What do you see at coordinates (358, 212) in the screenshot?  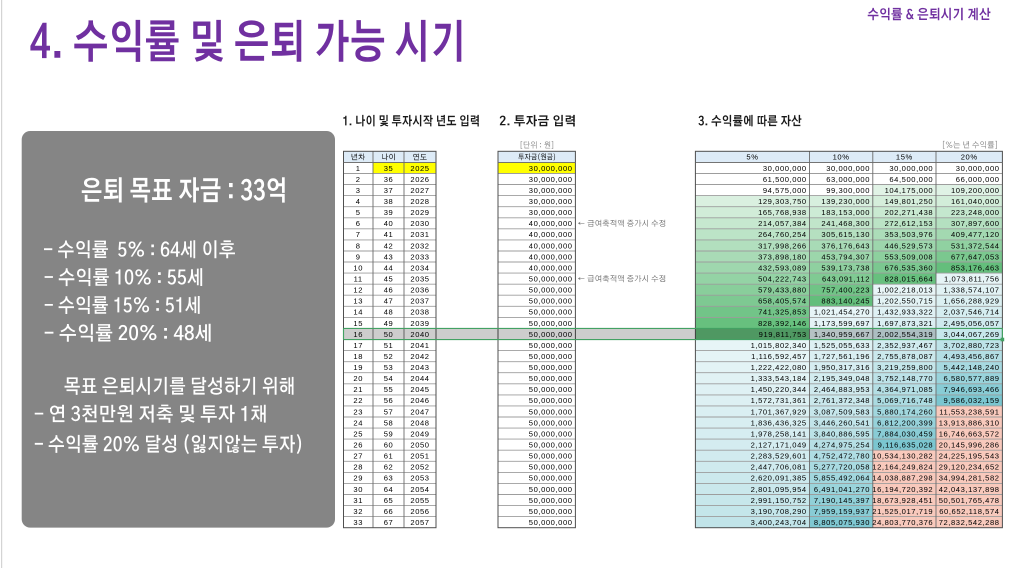 I see `svg-text: 5` at bounding box center [358, 212].